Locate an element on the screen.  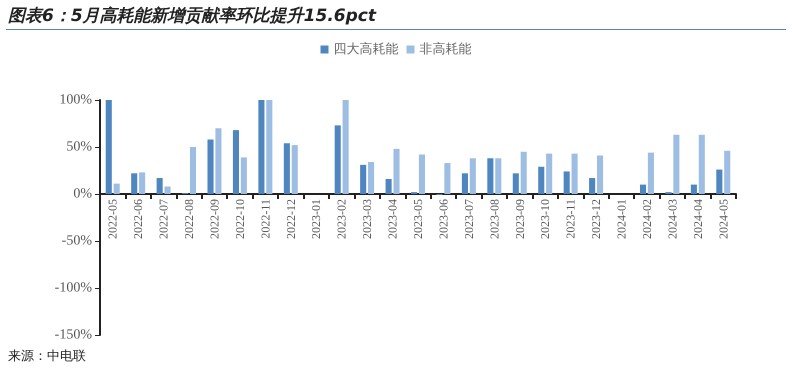
x-tick-label: 2023-09 is located at coordinates (519, 219).